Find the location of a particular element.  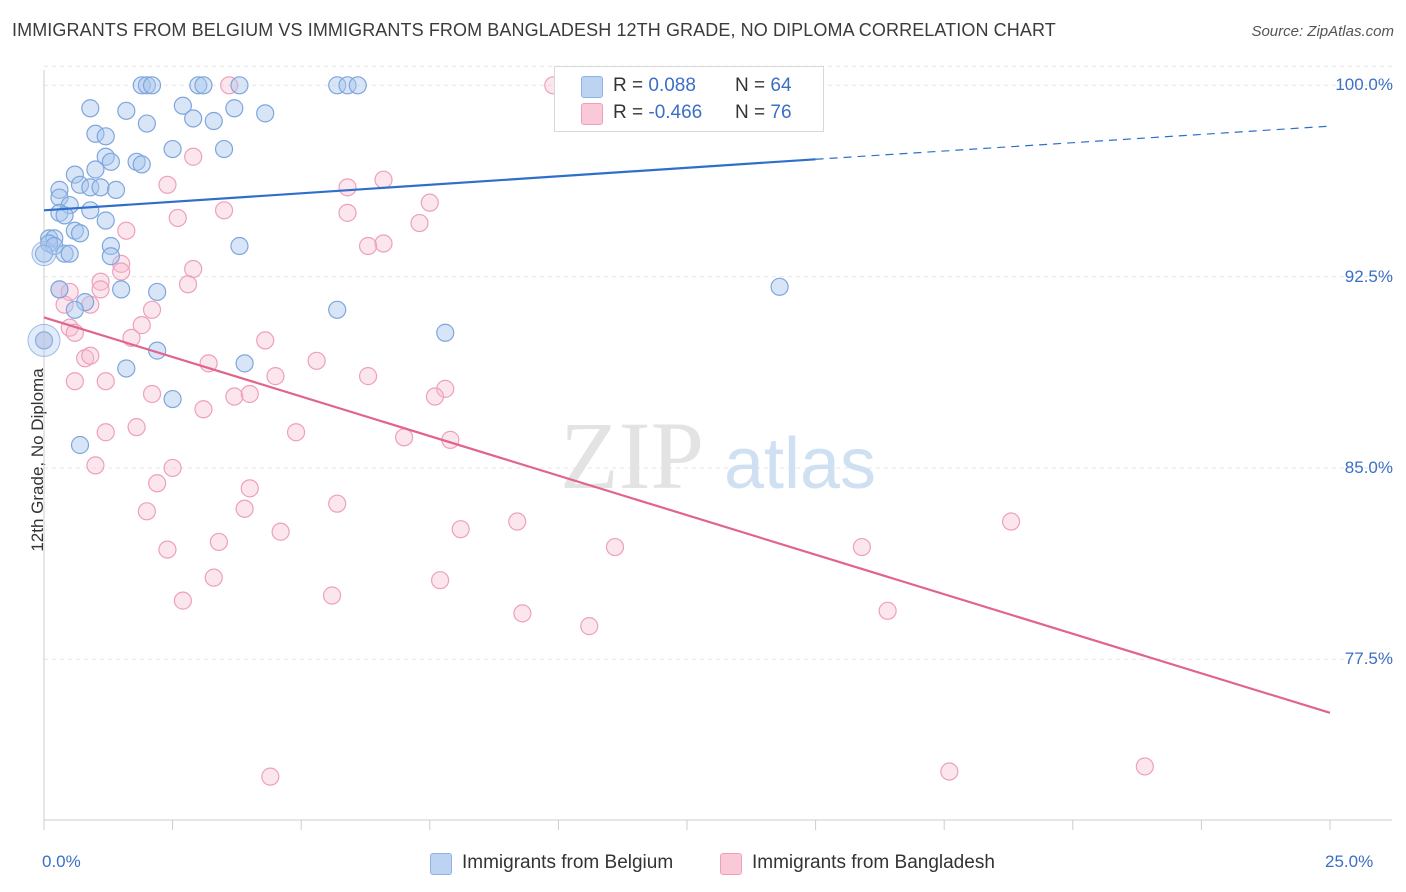

bangladesh-n-row: N = 76 is located at coordinates (763, 114).